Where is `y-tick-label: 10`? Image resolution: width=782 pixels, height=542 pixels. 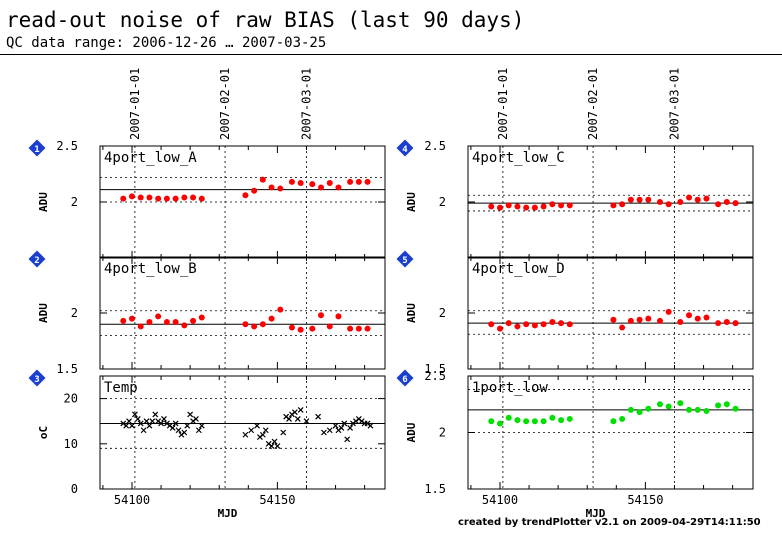
y-tick-label: 10 is located at coordinates (71, 444).